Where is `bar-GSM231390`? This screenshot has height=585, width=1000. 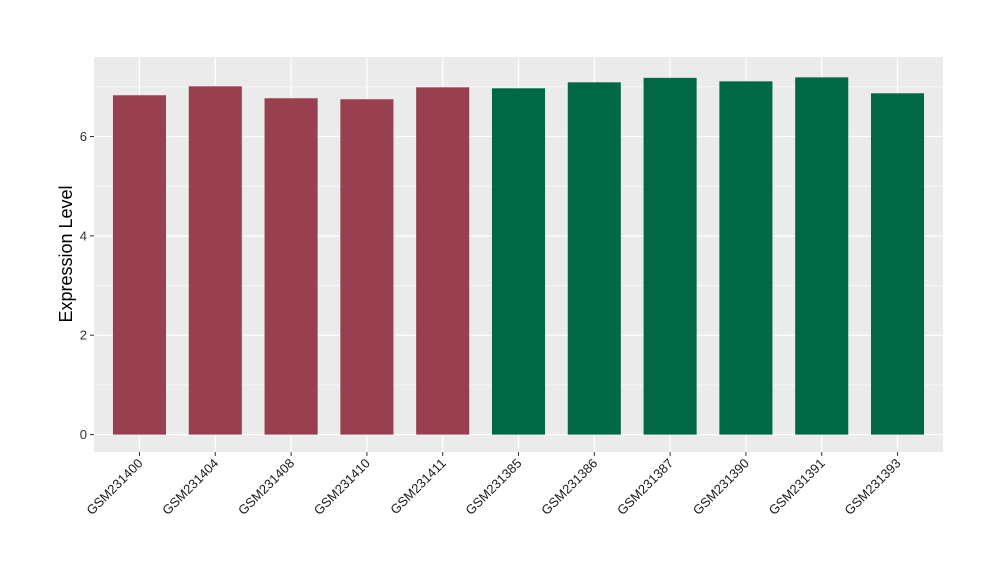
bar-GSM231390 is located at coordinates (746, 258).